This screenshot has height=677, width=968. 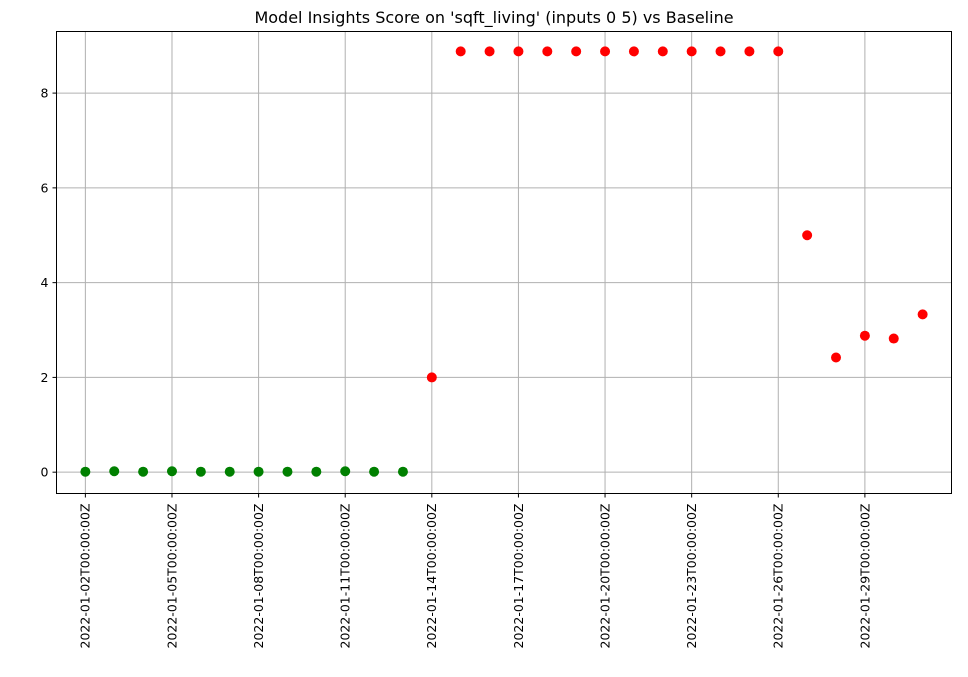 What do you see at coordinates (171, 576) in the screenshot?
I see `x-tick-label: 2022-01-05T00:00:00Z` at bounding box center [171, 576].